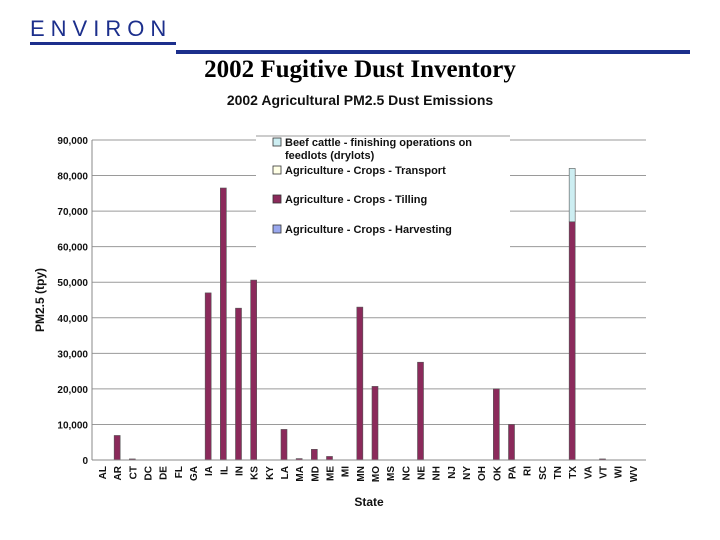  What do you see at coordinates (391, 473) in the screenshot?
I see `x-tick-label: MS` at bounding box center [391, 473].